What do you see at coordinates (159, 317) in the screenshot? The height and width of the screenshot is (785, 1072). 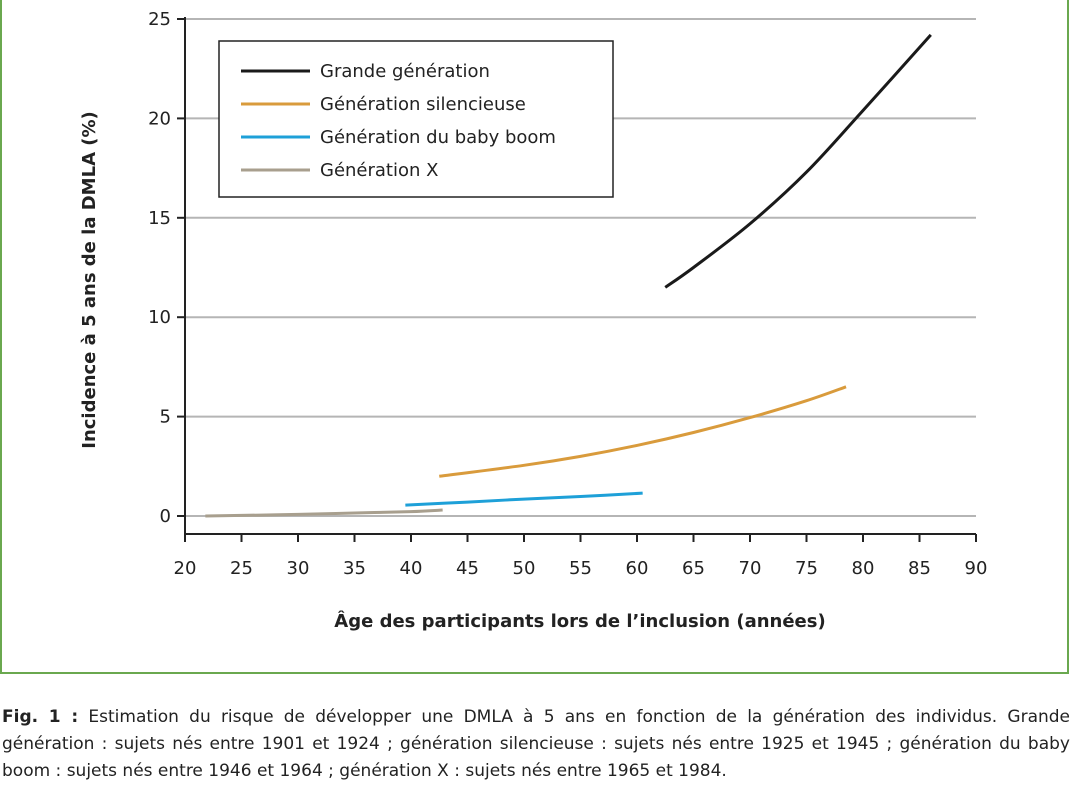 I see `y-tick-label: 10` at bounding box center [159, 317].